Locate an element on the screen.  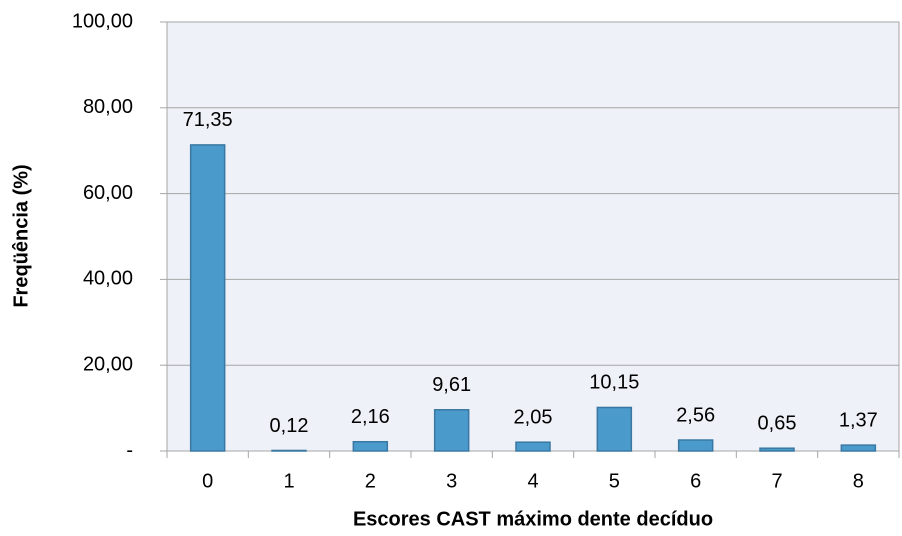
y-tick-label: 40,00 is located at coordinates (108, 279).